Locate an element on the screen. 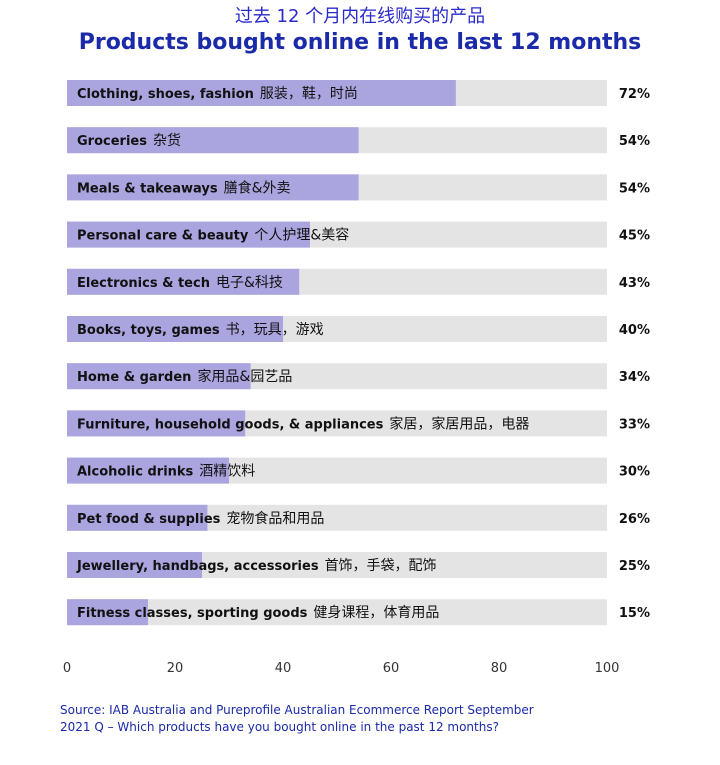 Image resolution: width=720 pixels, height=765 pixels. bar-label: Pet food & supplies 宠物食品和用品 is located at coordinates (200, 518).